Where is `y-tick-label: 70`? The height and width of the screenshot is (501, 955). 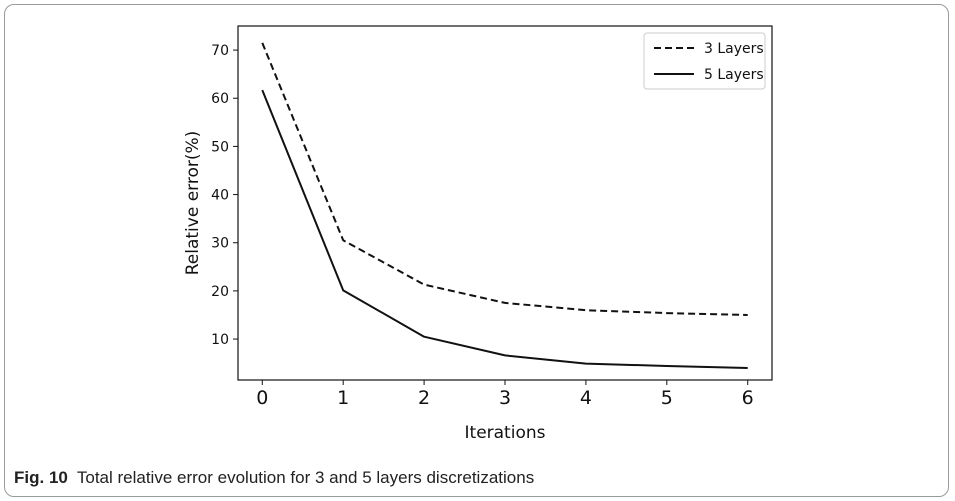 y-tick-label: 70 is located at coordinates (220, 51).